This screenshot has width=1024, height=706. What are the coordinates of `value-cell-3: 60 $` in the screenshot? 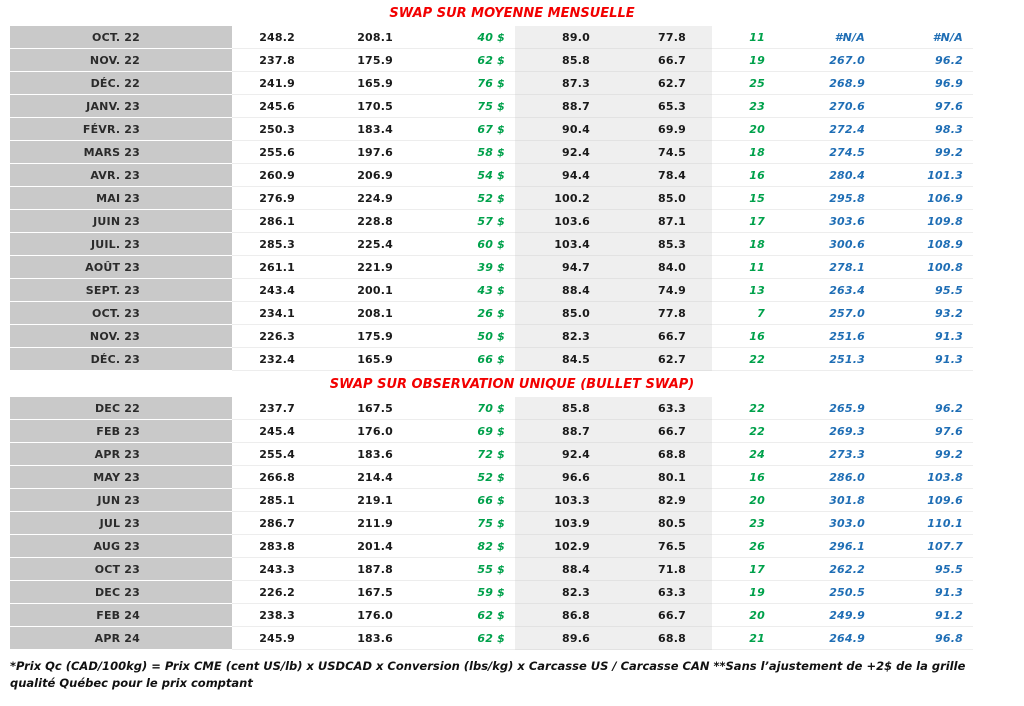 It's located at (459, 244).